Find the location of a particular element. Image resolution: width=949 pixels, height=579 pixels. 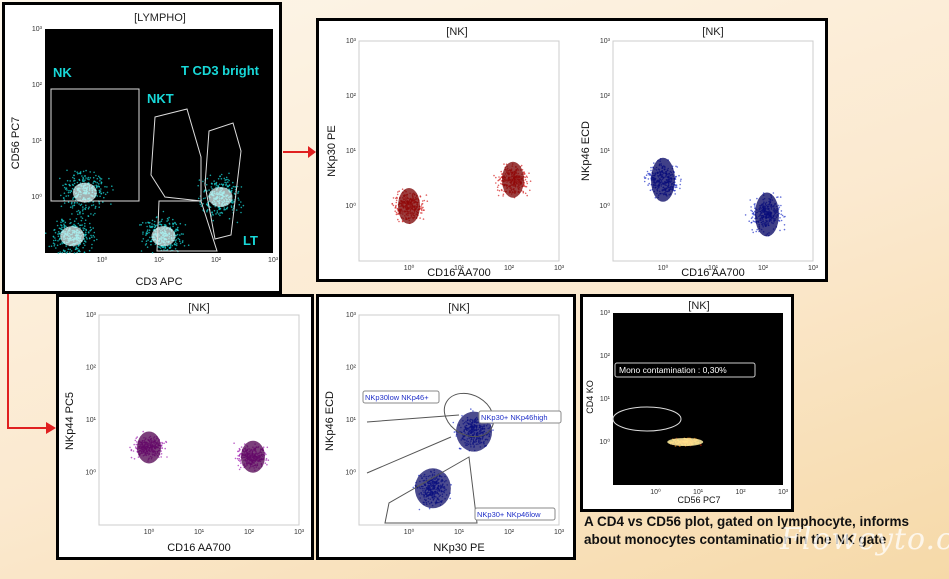

nkp30-dots is located at coordinates (461, 193).